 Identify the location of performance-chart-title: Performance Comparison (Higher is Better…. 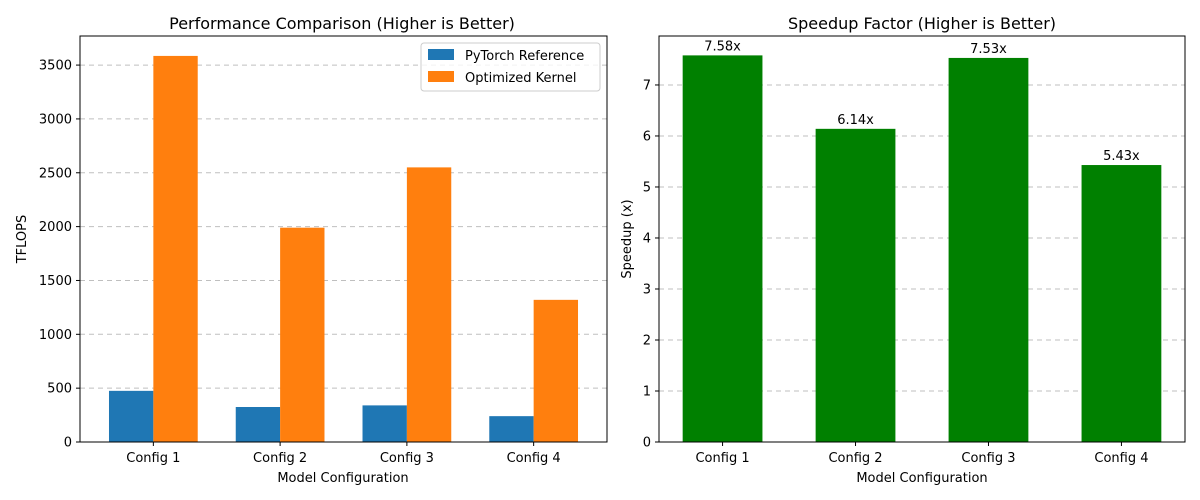
(342, 23).